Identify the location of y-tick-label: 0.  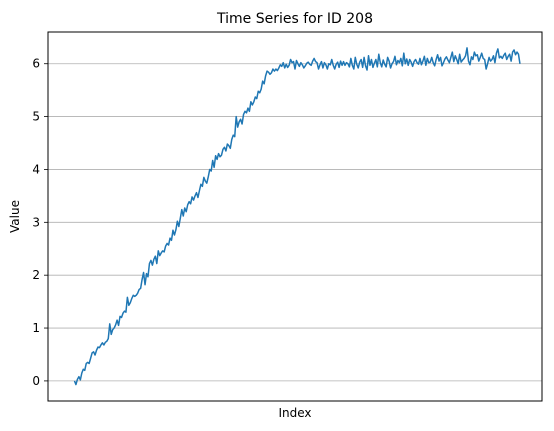
(36, 381).